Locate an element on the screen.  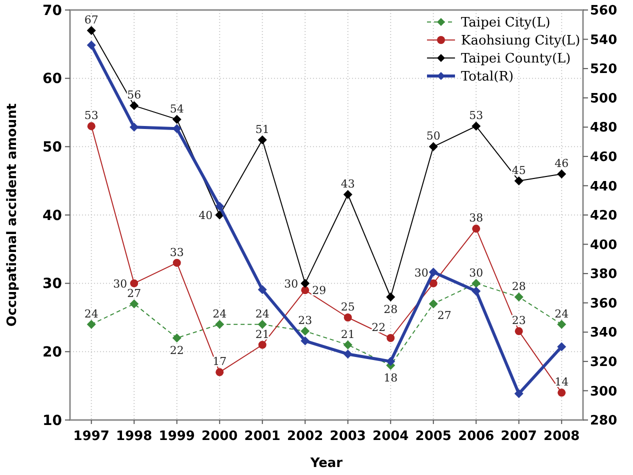
y-tick-label: 60 is located at coordinates (52, 79).